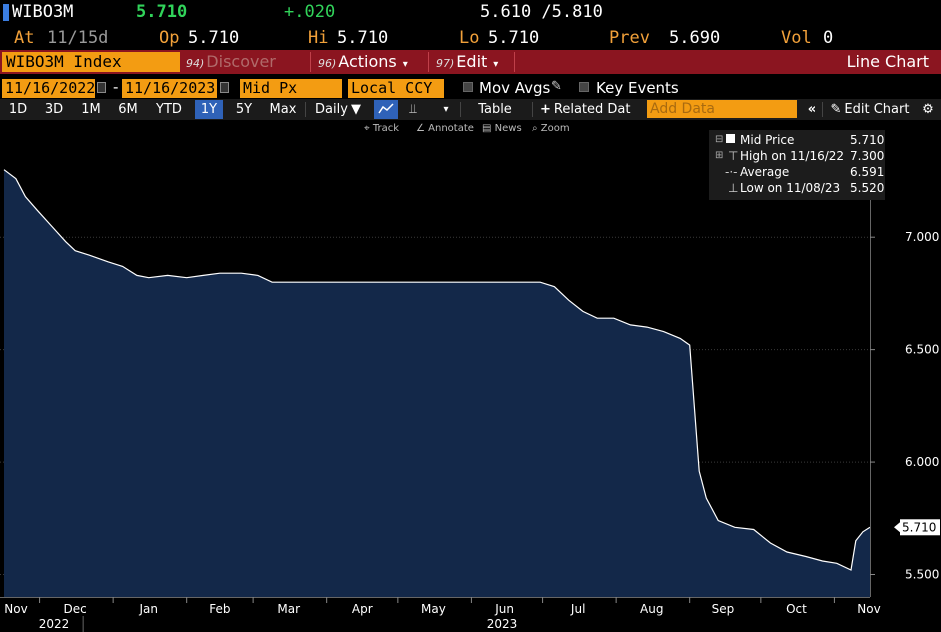 The width and height of the screenshot is (941, 632). Describe the element at coordinates (514, 38) in the screenshot. I see `low-value: 5.710` at that location.